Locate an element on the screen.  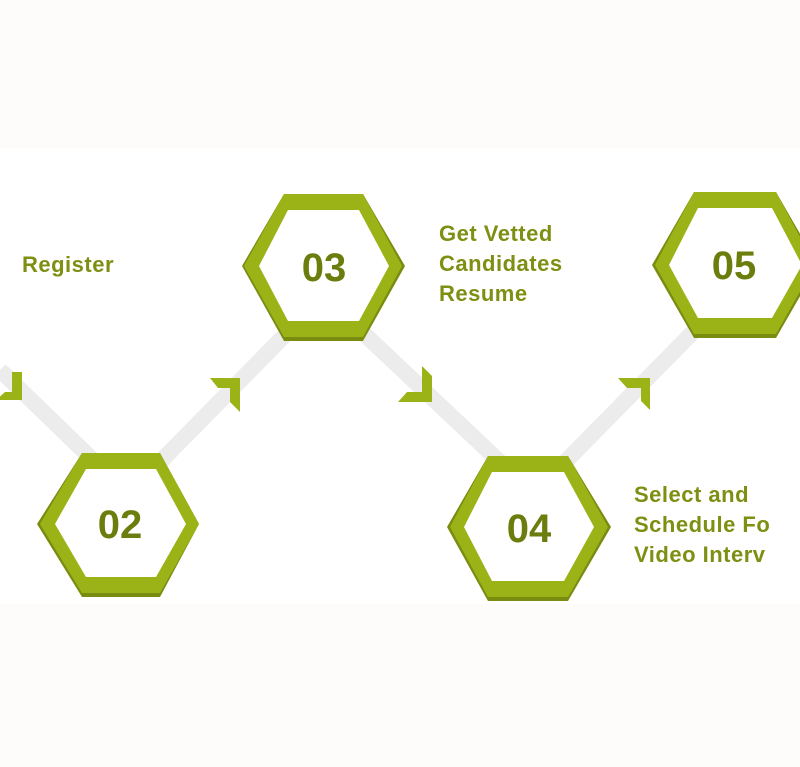
step-1-label: Register is located at coordinates (68, 265).